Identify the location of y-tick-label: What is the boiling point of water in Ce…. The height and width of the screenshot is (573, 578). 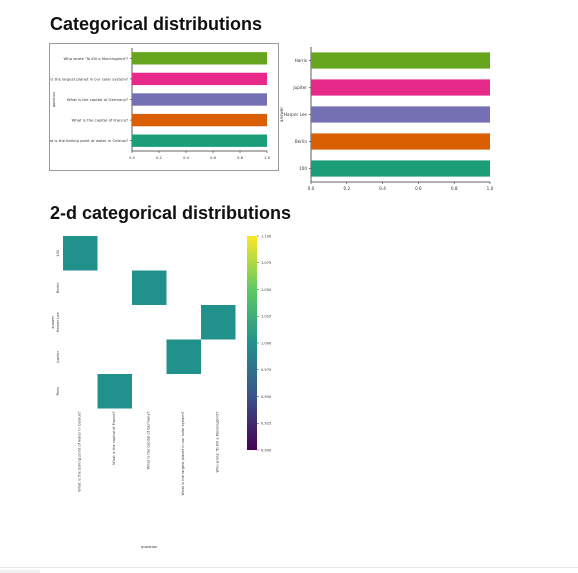
(89, 140).